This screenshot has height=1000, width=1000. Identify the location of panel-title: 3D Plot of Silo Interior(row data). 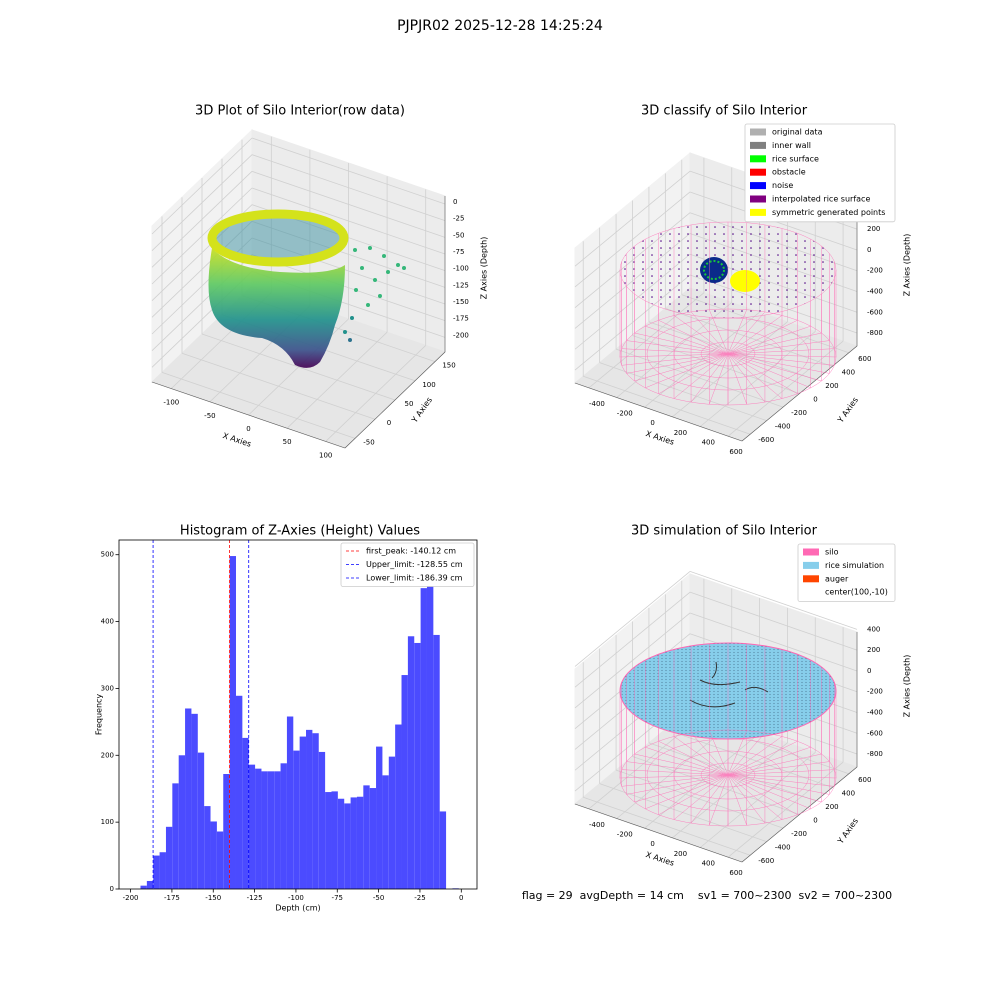
(300, 111).